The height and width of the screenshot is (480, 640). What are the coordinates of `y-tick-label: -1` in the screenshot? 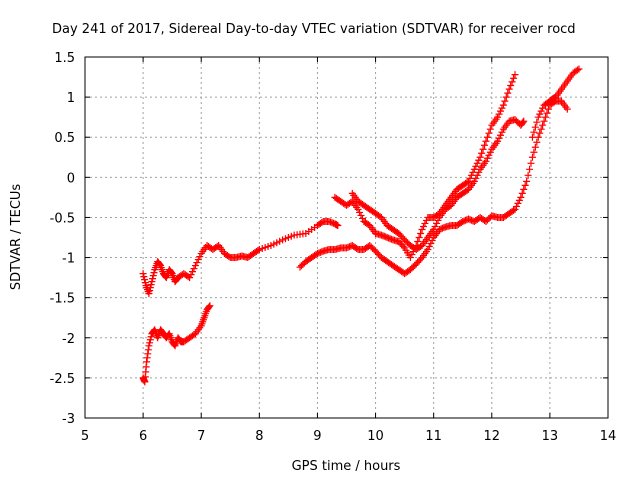 It's located at (68, 259).